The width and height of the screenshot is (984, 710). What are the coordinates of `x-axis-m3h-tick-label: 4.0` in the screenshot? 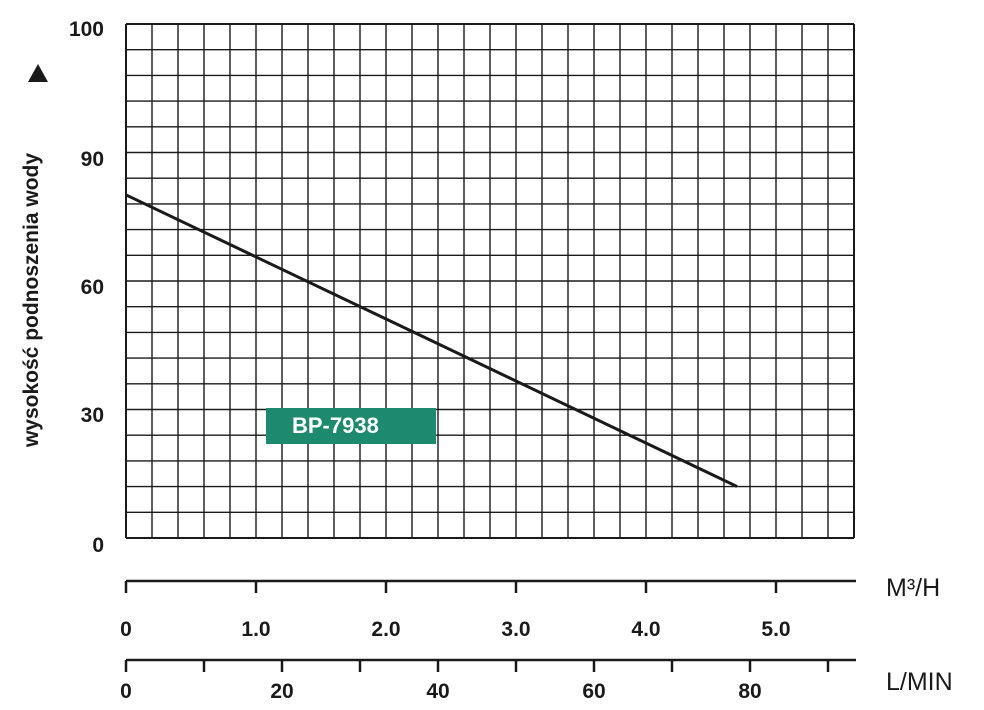 It's located at (645, 629).